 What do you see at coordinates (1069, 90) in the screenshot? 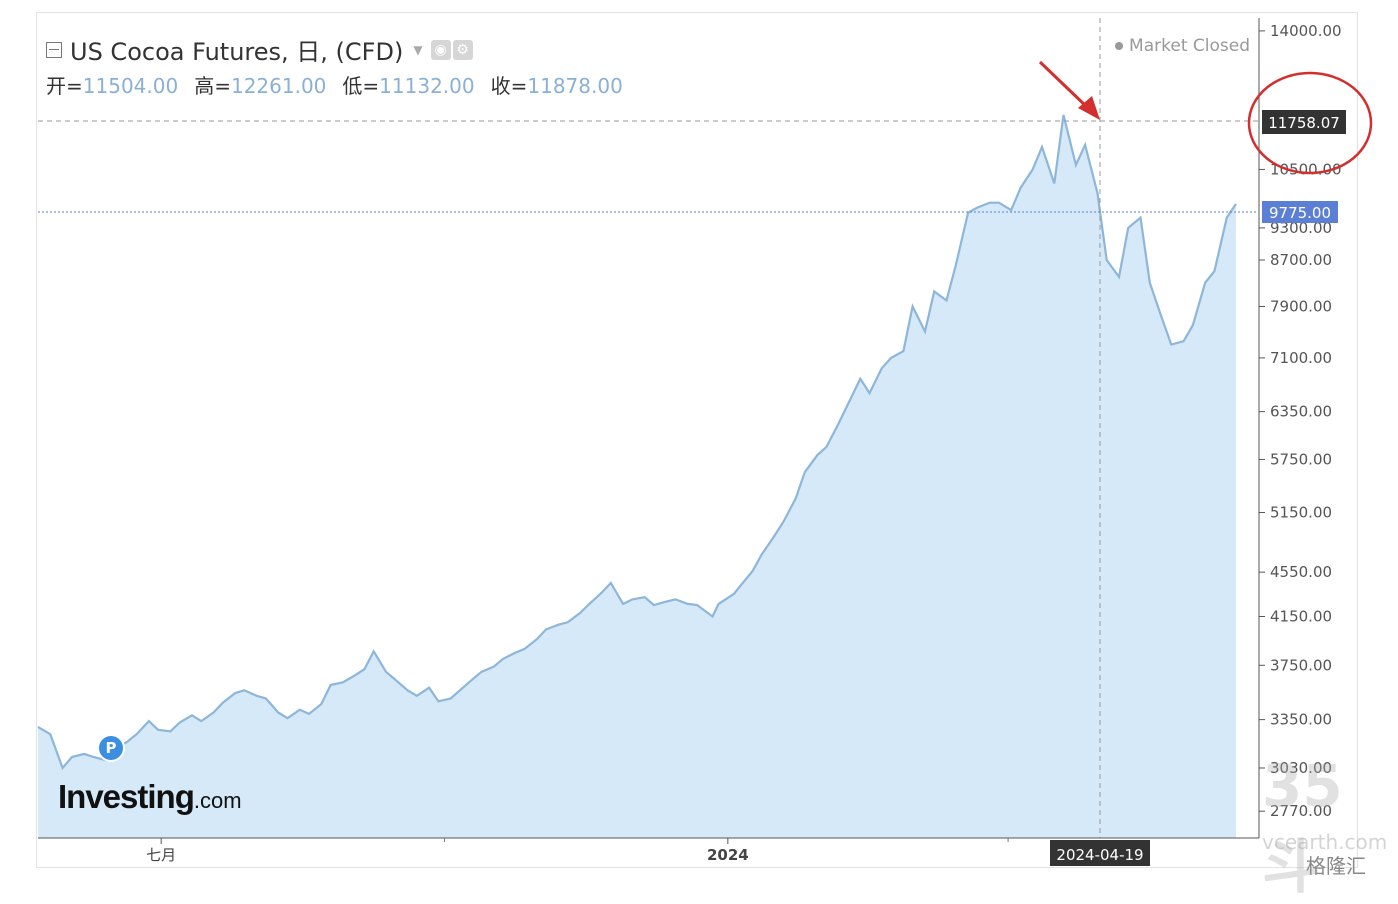
I see `arrow-annotation` at bounding box center [1069, 90].